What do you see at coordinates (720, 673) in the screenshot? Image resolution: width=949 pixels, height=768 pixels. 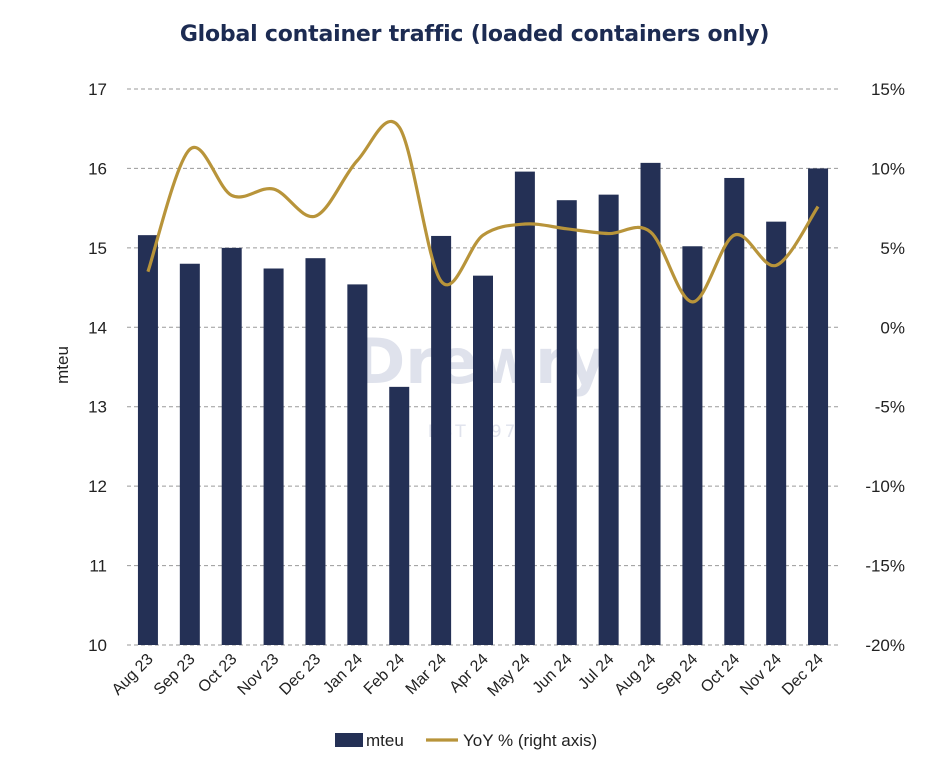 I see `x-tick-label: Oct 24` at bounding box center [720, 673].